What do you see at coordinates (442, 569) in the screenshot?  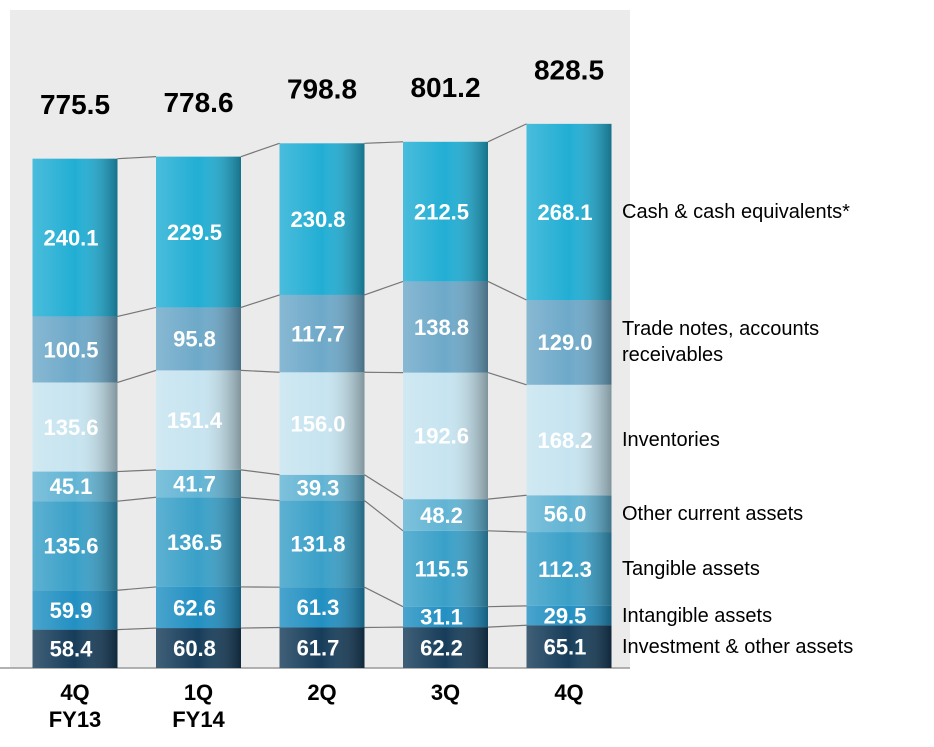 I see `value-label: 115.5` at bounding box center [442, 569].